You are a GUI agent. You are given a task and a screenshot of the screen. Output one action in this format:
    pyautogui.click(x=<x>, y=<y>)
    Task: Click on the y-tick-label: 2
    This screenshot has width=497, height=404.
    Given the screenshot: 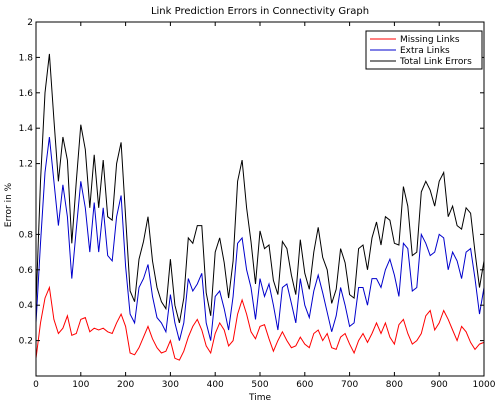 What is the action you would take?
    pyautogui.click(x=30, y=23)
    